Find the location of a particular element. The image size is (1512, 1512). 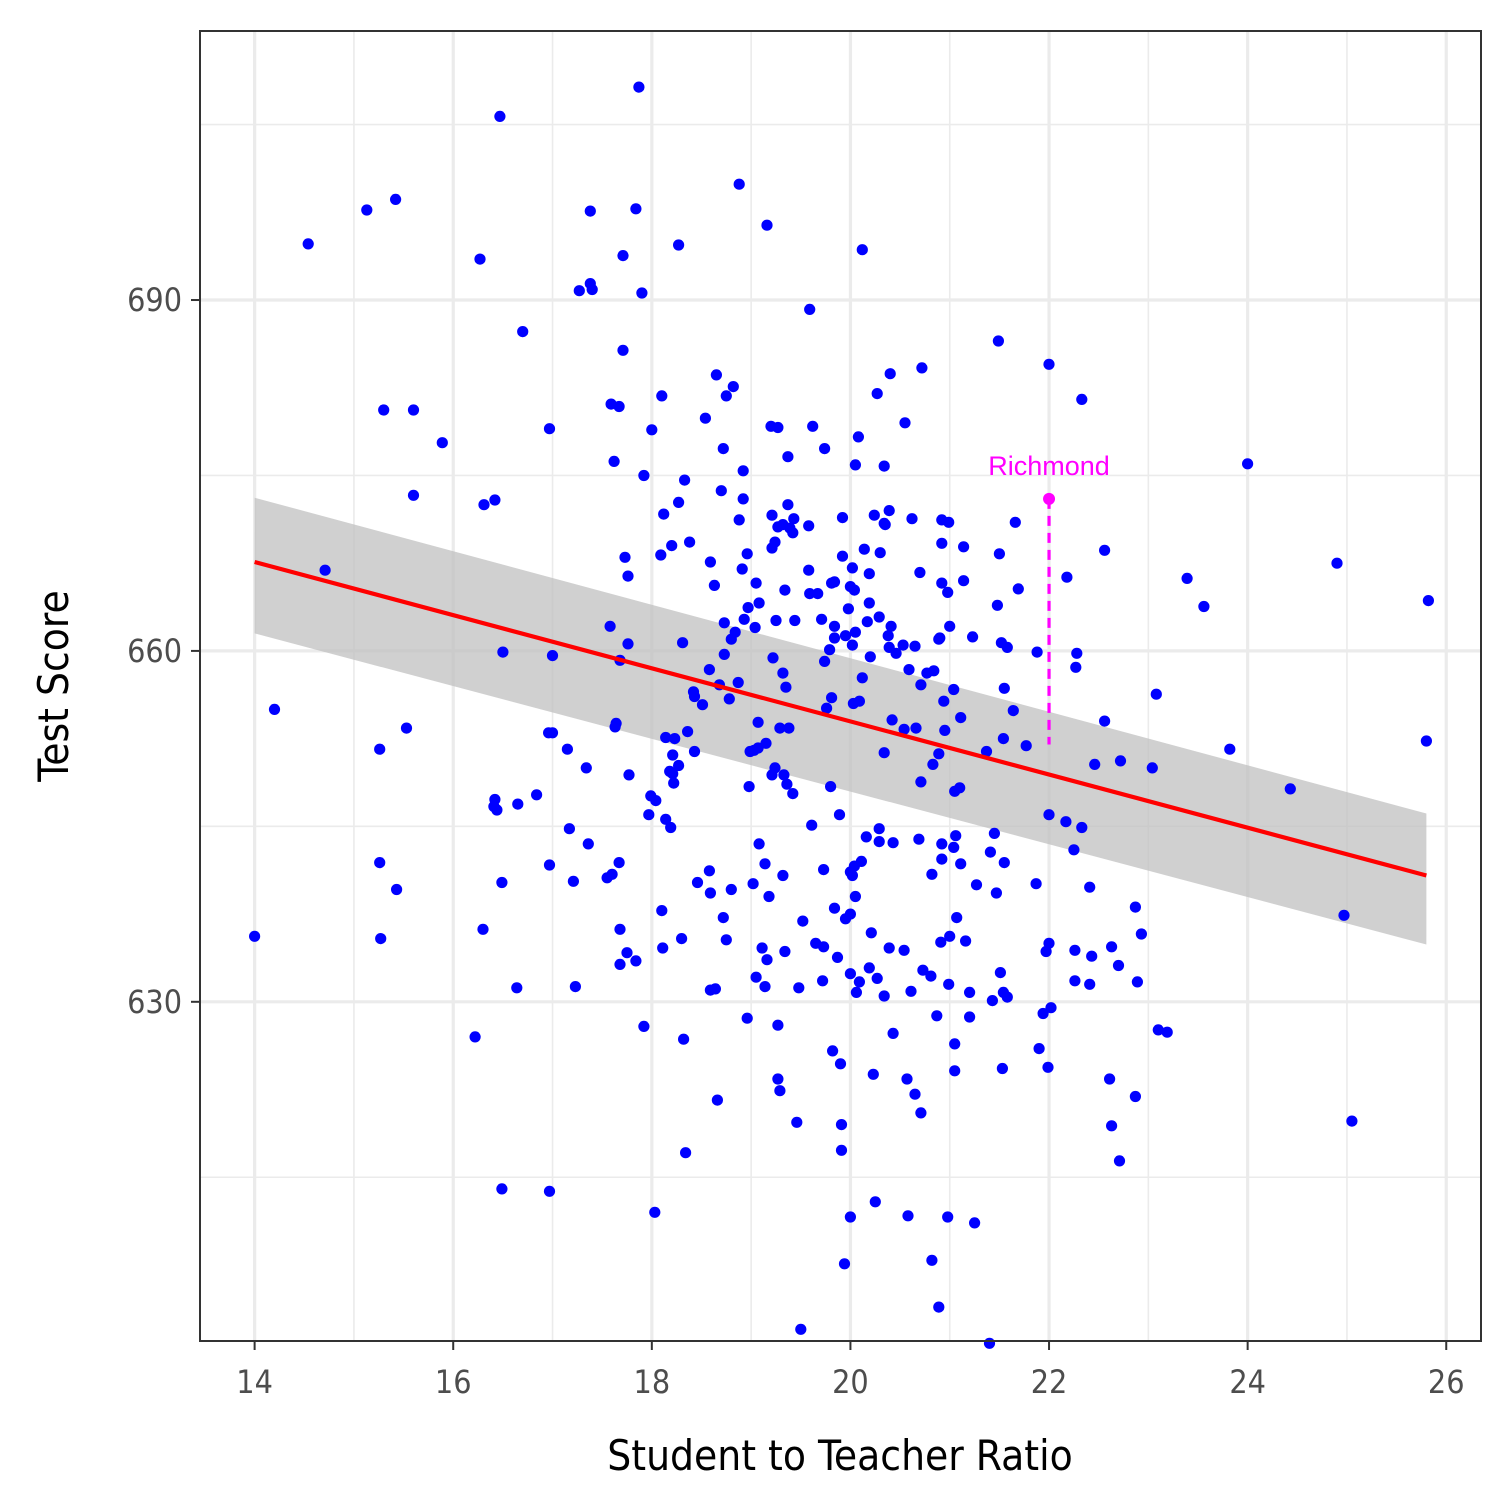

annotation-label: Richmond is located at coordinates (1049, 466).